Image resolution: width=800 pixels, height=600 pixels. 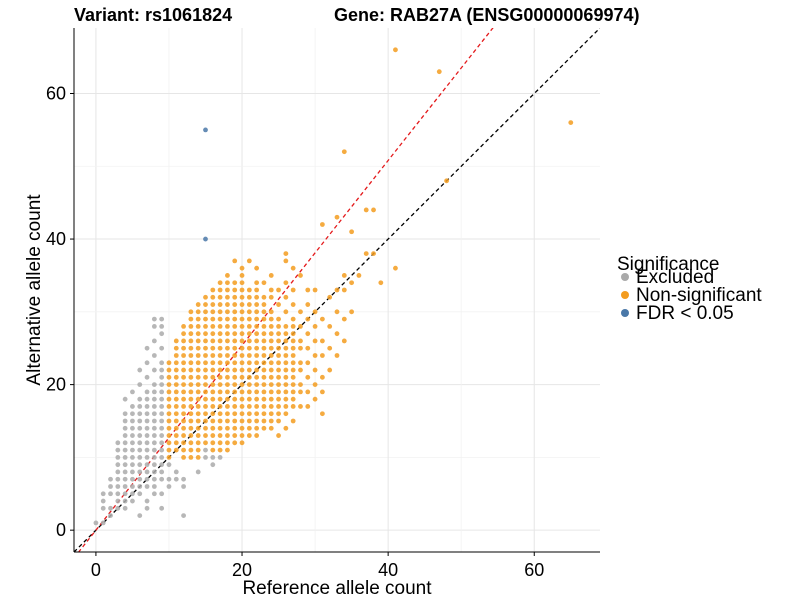 I want to click on chart-title-gene: Gene: RAB27A (ENSG00000069974), so click(x=486, y=15).